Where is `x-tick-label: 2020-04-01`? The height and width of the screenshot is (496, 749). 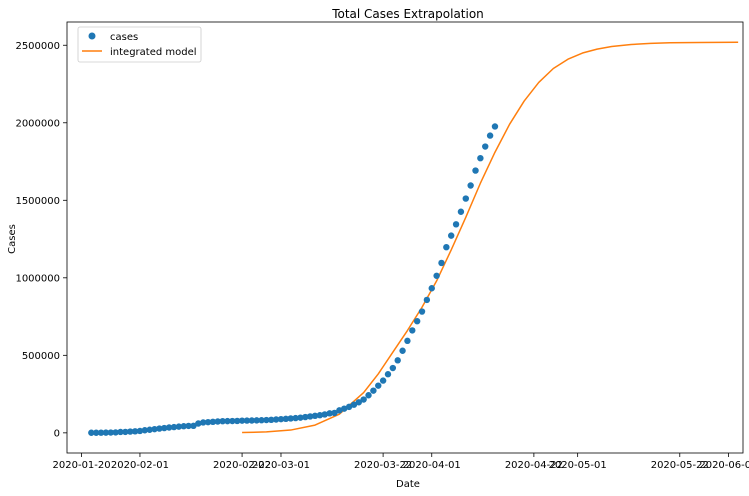 x-tick-label: 2020-04-01 is located at coordinates (432, 465).